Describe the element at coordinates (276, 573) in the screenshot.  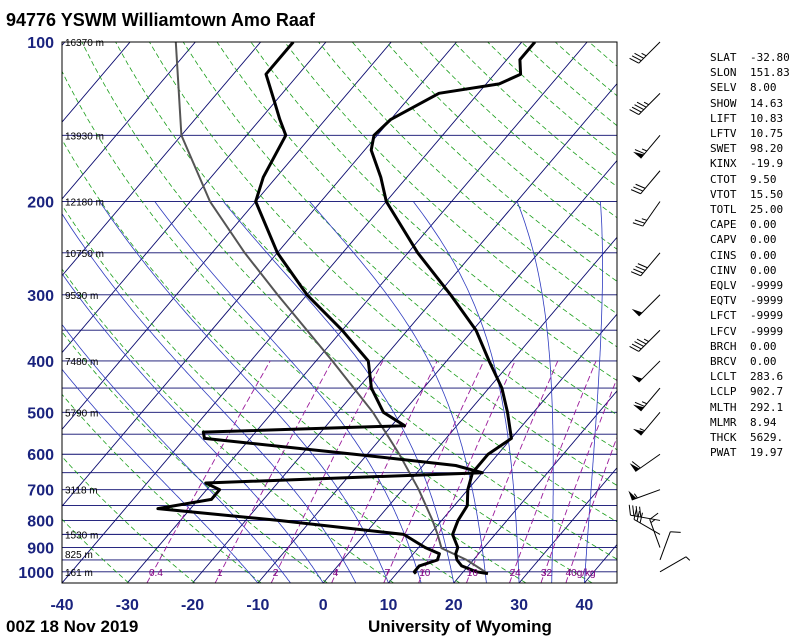
I see `mixing-ratio-label: 2` at that location.